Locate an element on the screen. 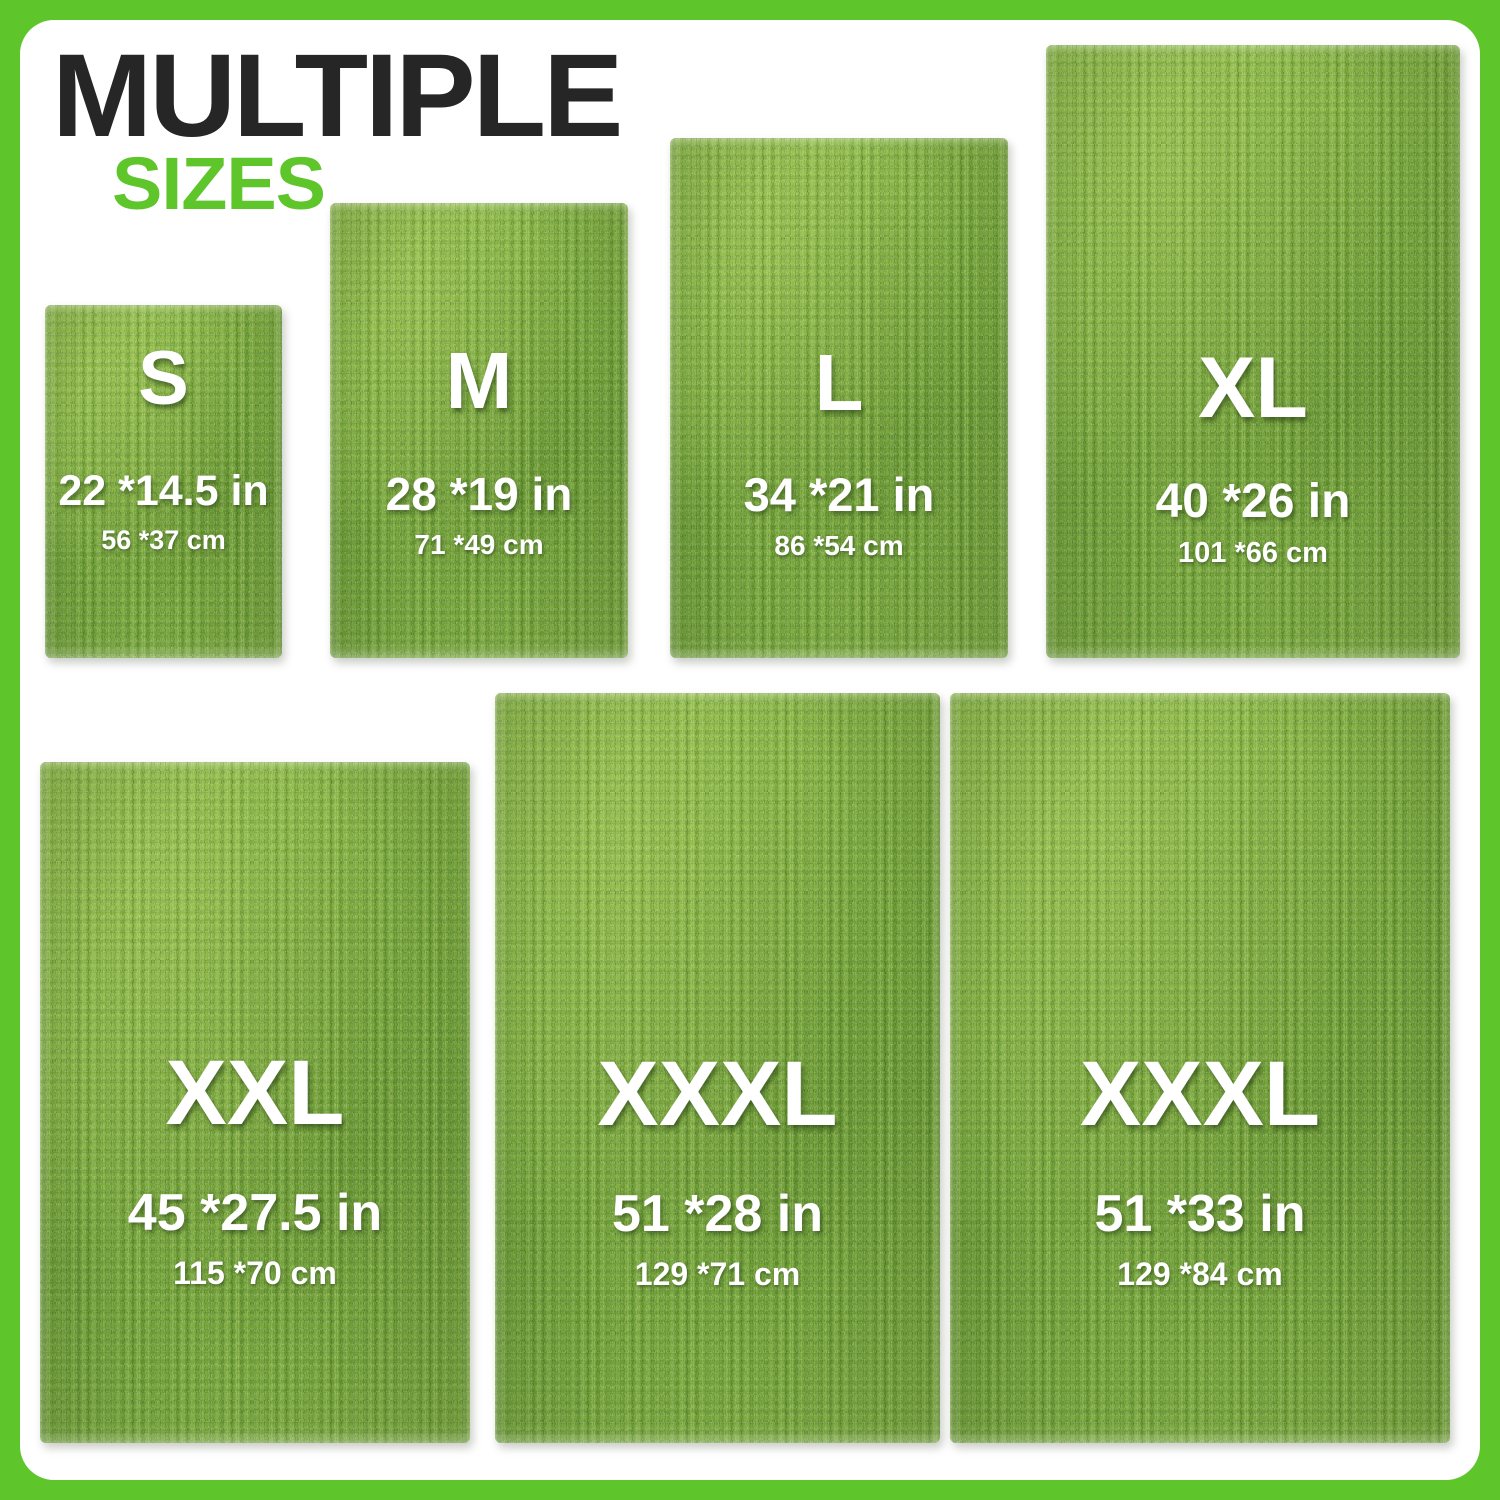 The height and width of the screenshot is (1500, 1500). dimensions-inches-label: 34 *21 in is located at coordinates (839, 494).